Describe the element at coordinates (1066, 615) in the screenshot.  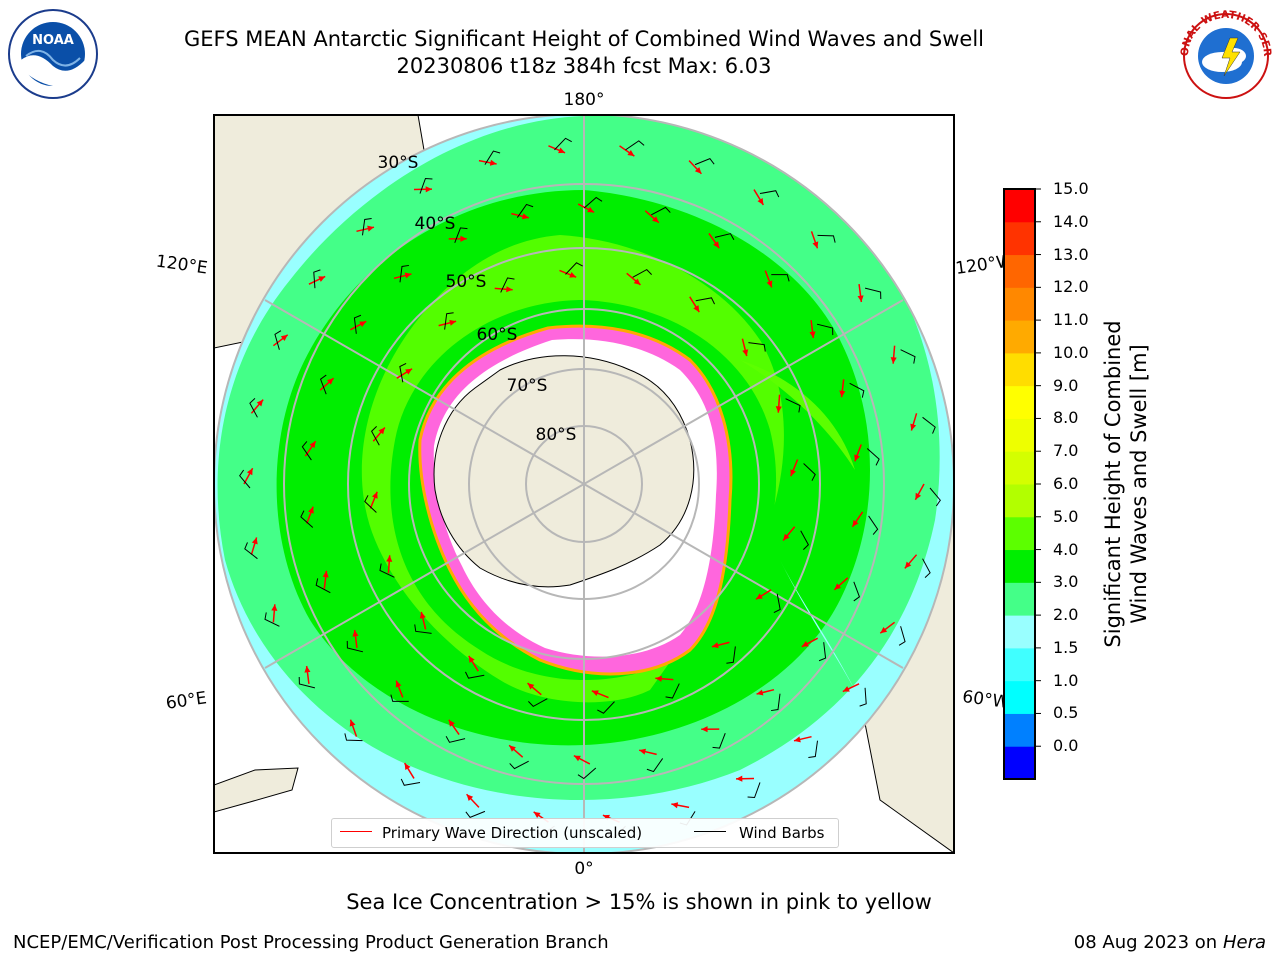
I see `colorbar-tick-label: 2.0` at that location.